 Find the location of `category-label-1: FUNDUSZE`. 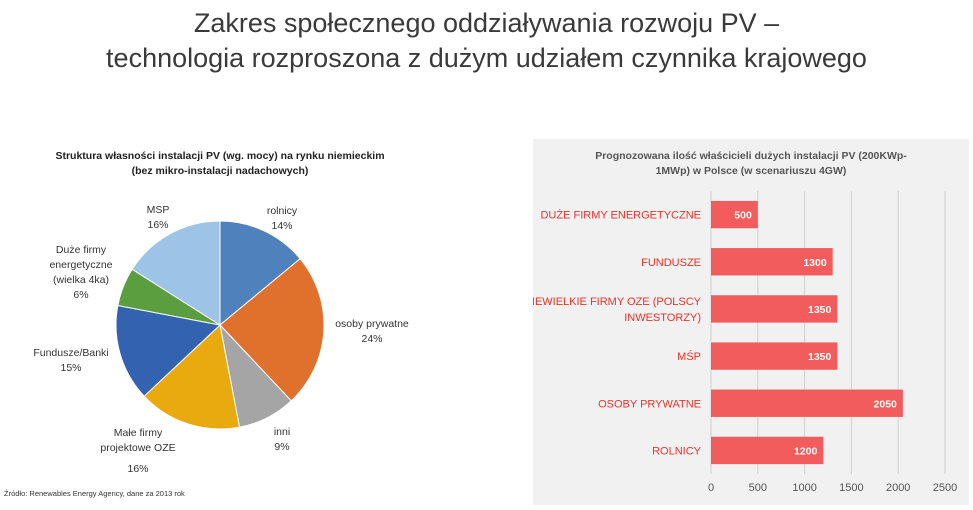

category-label-1: FUNDUSZE is located at coordinates (671, 263).